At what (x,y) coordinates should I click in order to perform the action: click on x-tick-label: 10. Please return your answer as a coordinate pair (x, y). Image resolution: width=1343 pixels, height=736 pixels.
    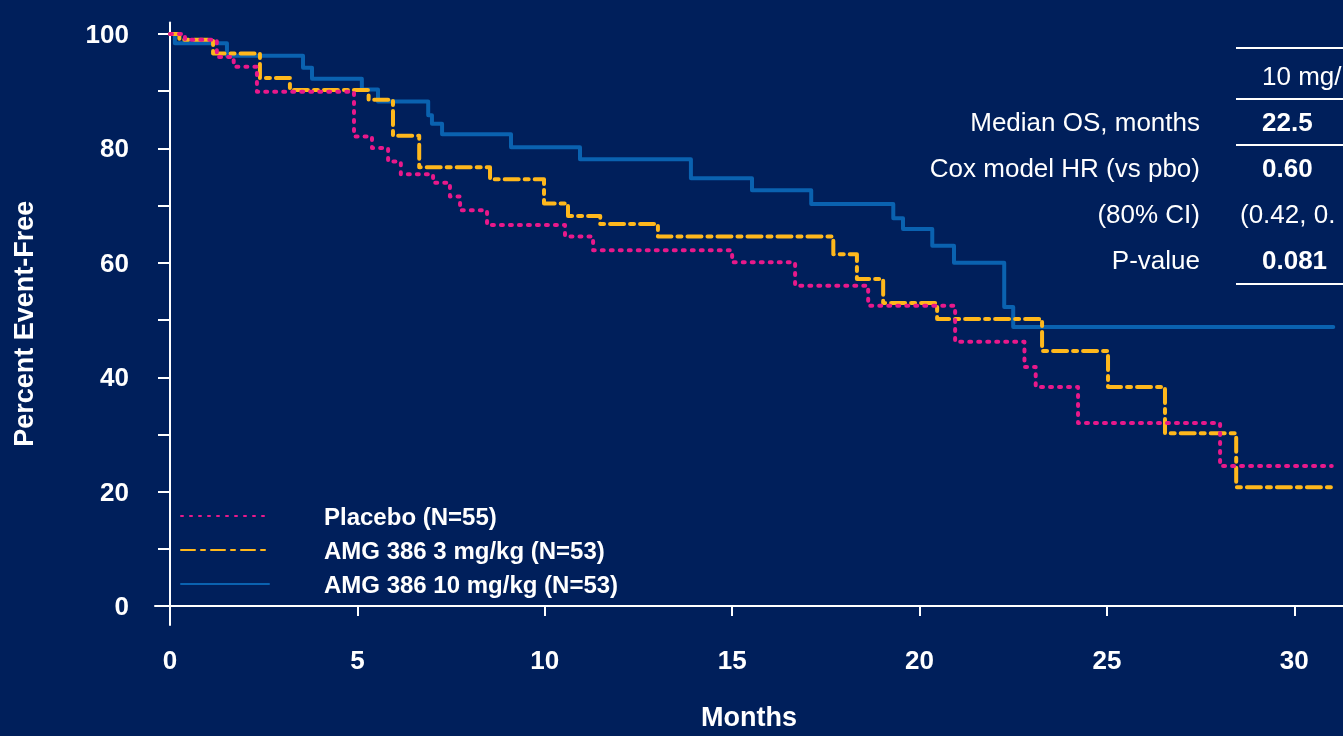
    Looking at the image, I should click on (545, 660).